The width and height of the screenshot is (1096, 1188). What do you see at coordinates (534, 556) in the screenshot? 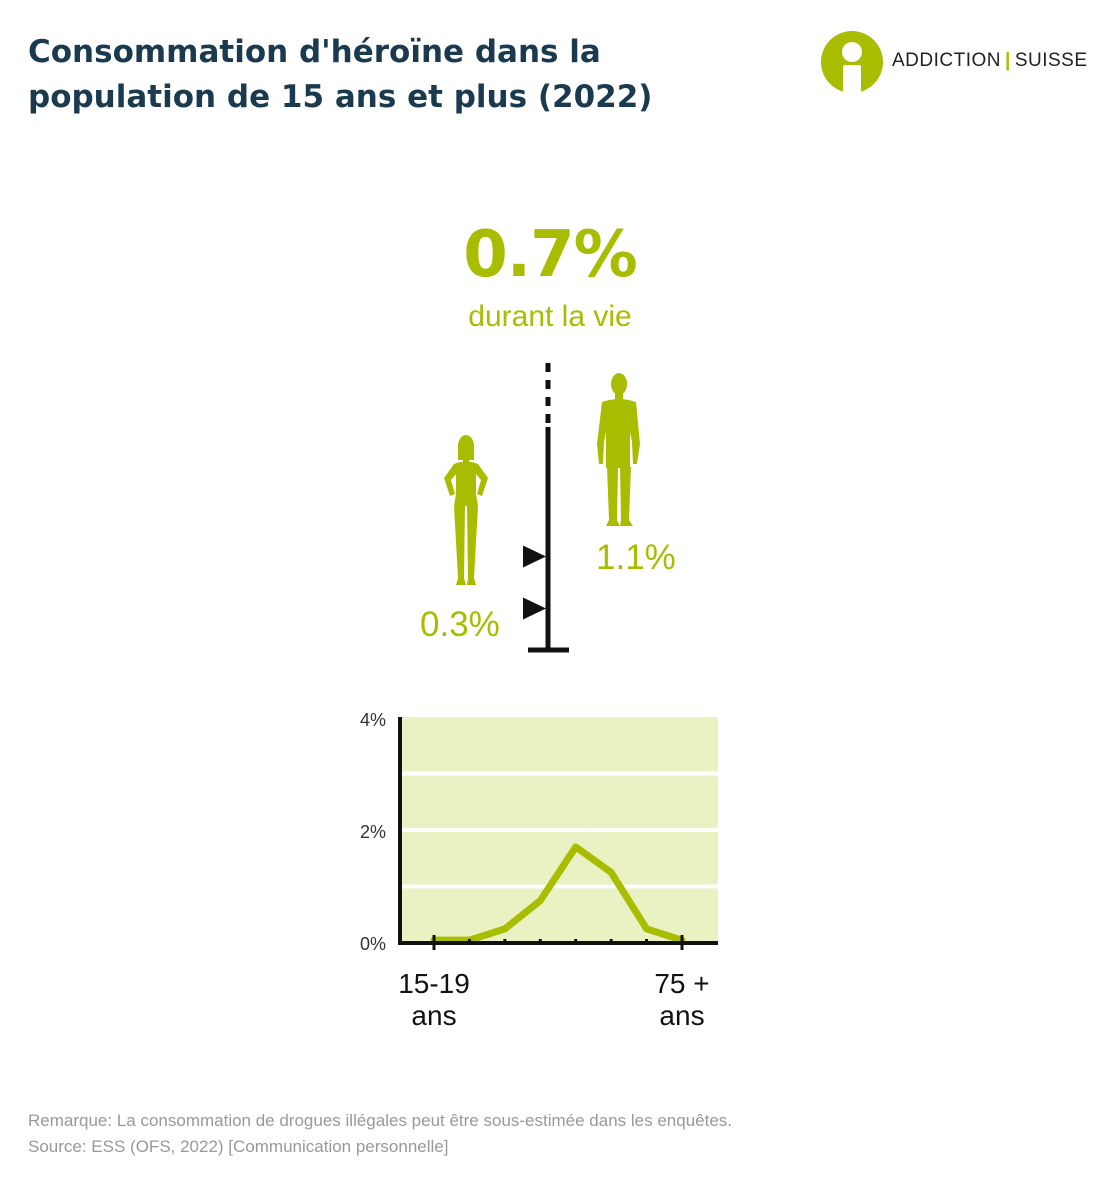
I see `men-marker` at bounding box center [534, 556].